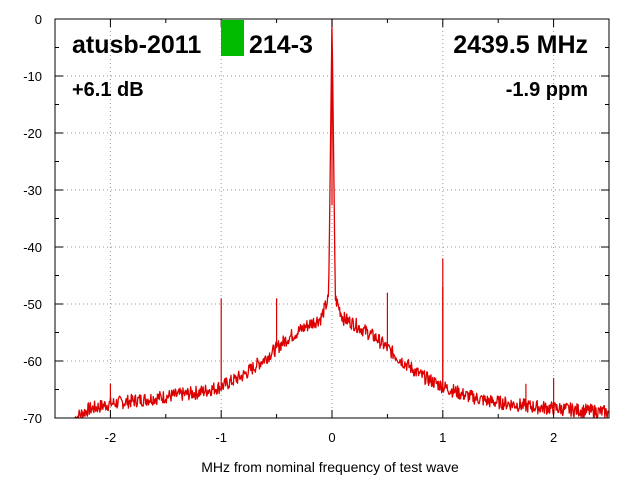 The image size is (640, 480). What do you see at coordinates (520, 45) in the screenshot?
I see `frequency-label: 2439.5 MHz` at bounding box center [520, 45].